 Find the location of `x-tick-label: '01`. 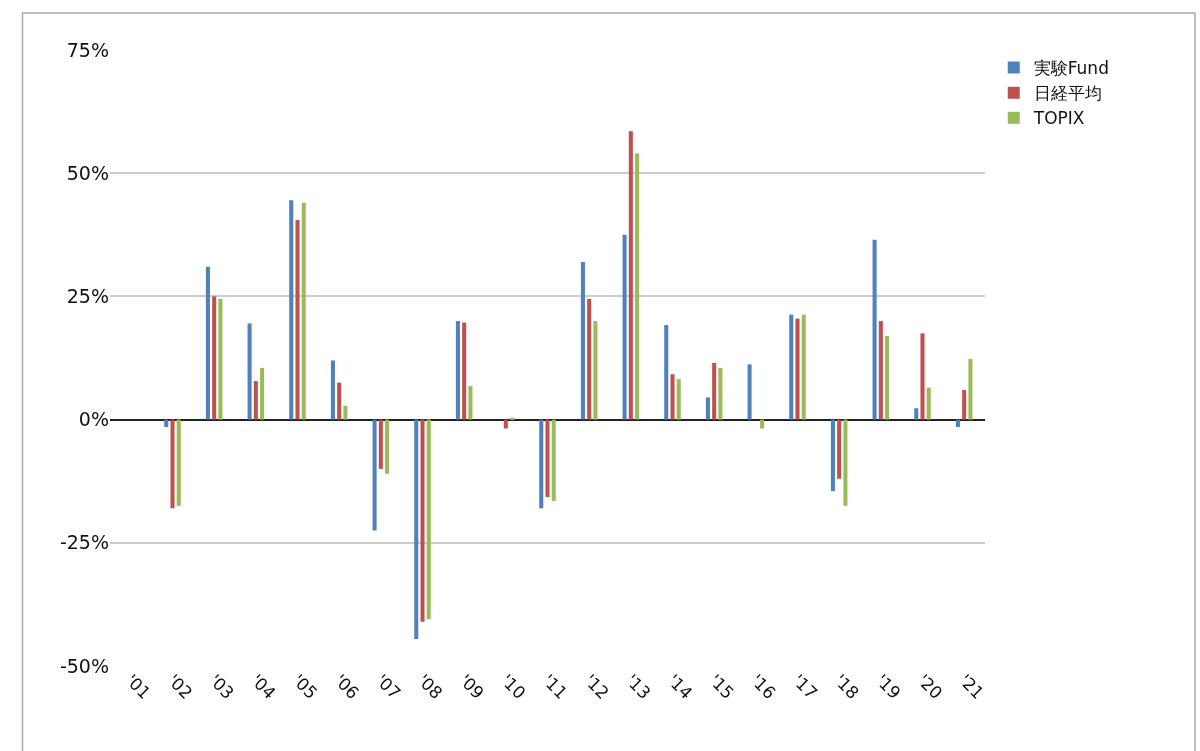

x-tick-label: '01 is located at coordinates (138, 686).